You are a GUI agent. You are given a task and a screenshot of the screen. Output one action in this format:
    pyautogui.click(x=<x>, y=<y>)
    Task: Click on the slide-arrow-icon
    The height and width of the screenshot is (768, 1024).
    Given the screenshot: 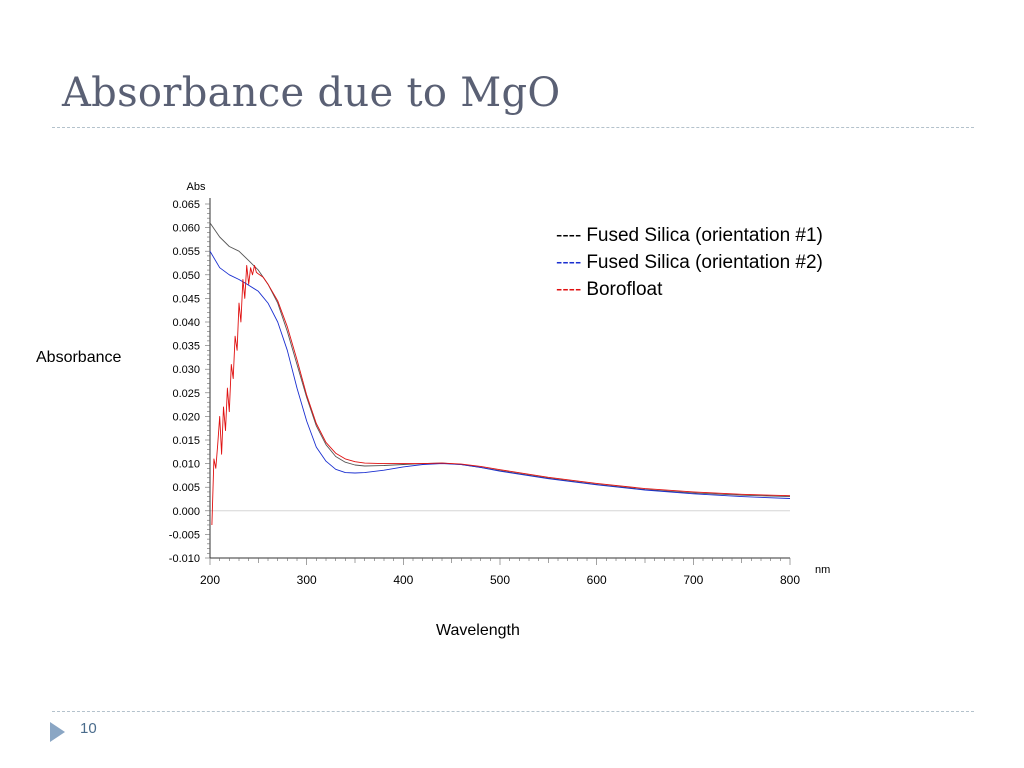 What is the action you would take?
    pyautogui.click(x=57, y=732)
    